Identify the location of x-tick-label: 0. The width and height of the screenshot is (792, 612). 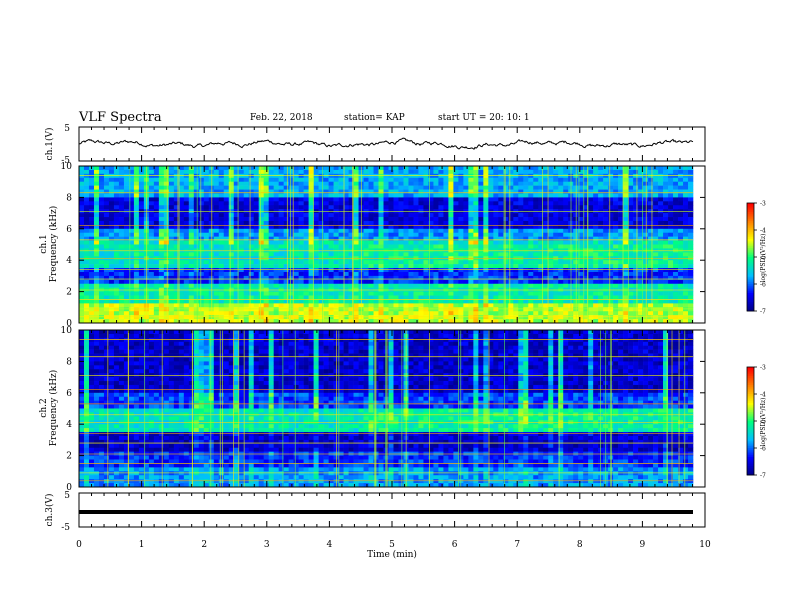
(79, 545).